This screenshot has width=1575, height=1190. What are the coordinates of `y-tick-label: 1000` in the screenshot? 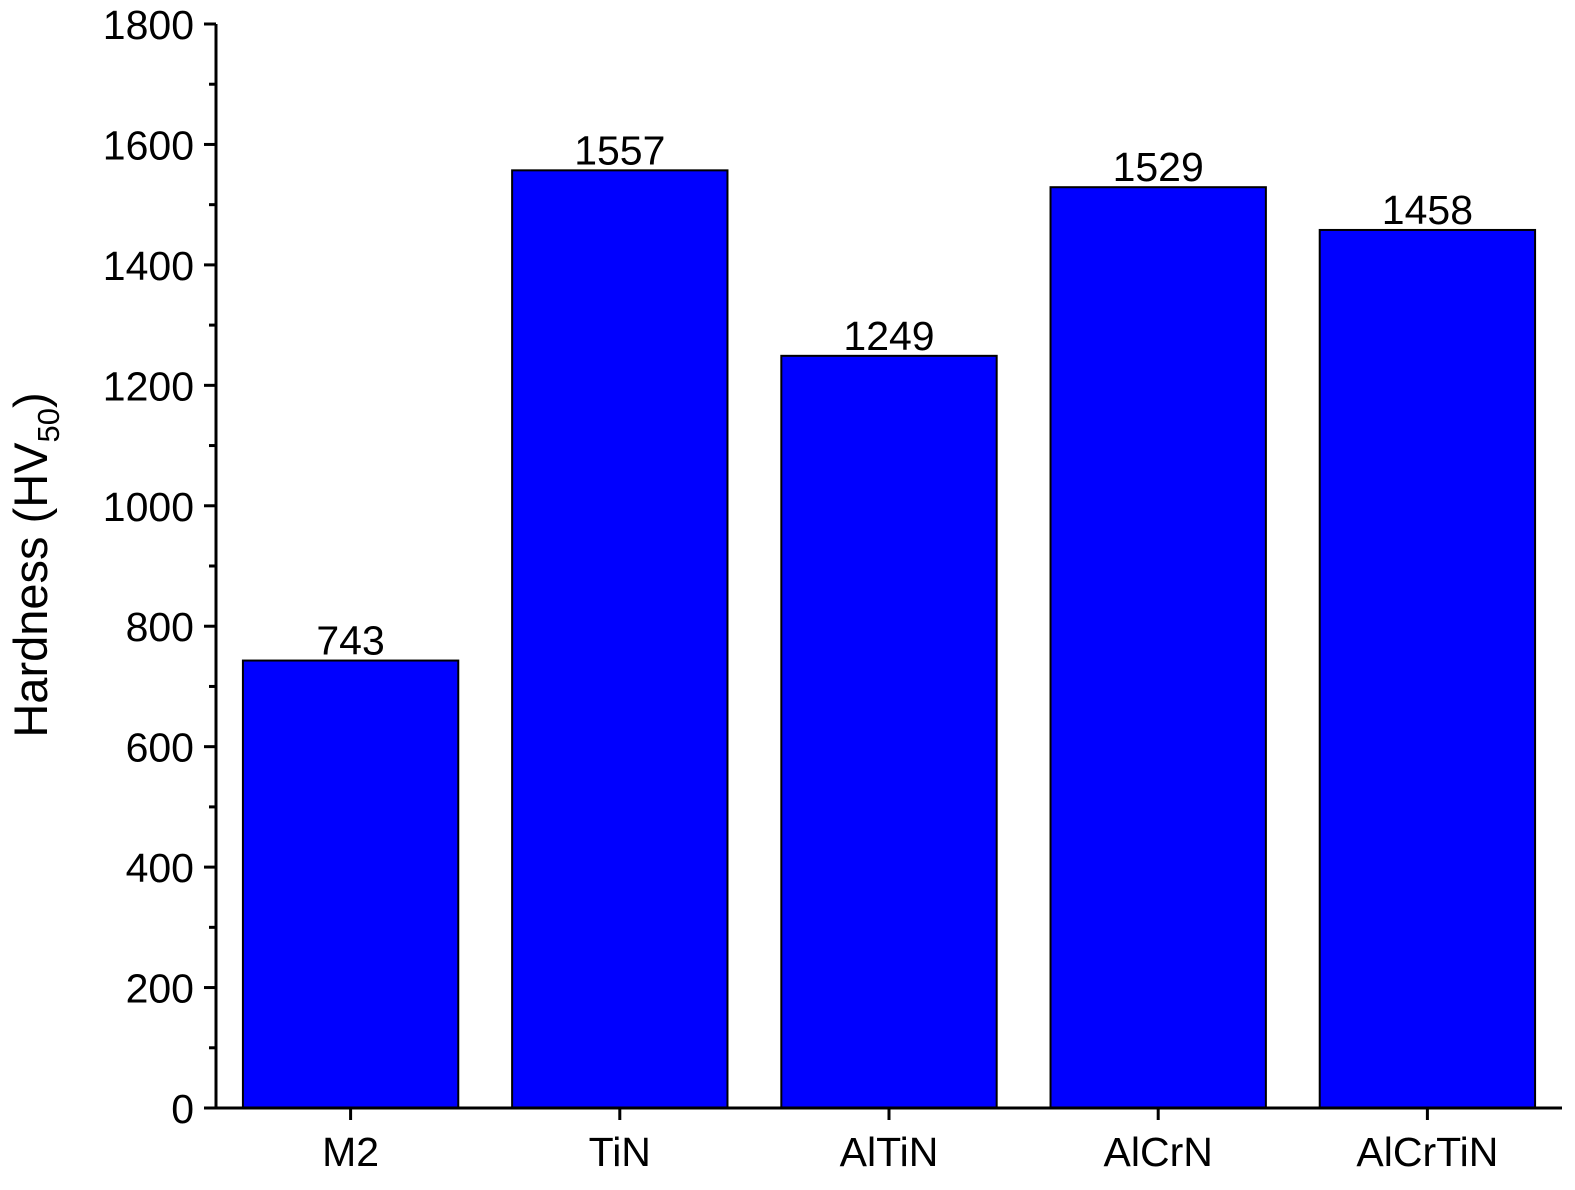 It's located at (148, 507).